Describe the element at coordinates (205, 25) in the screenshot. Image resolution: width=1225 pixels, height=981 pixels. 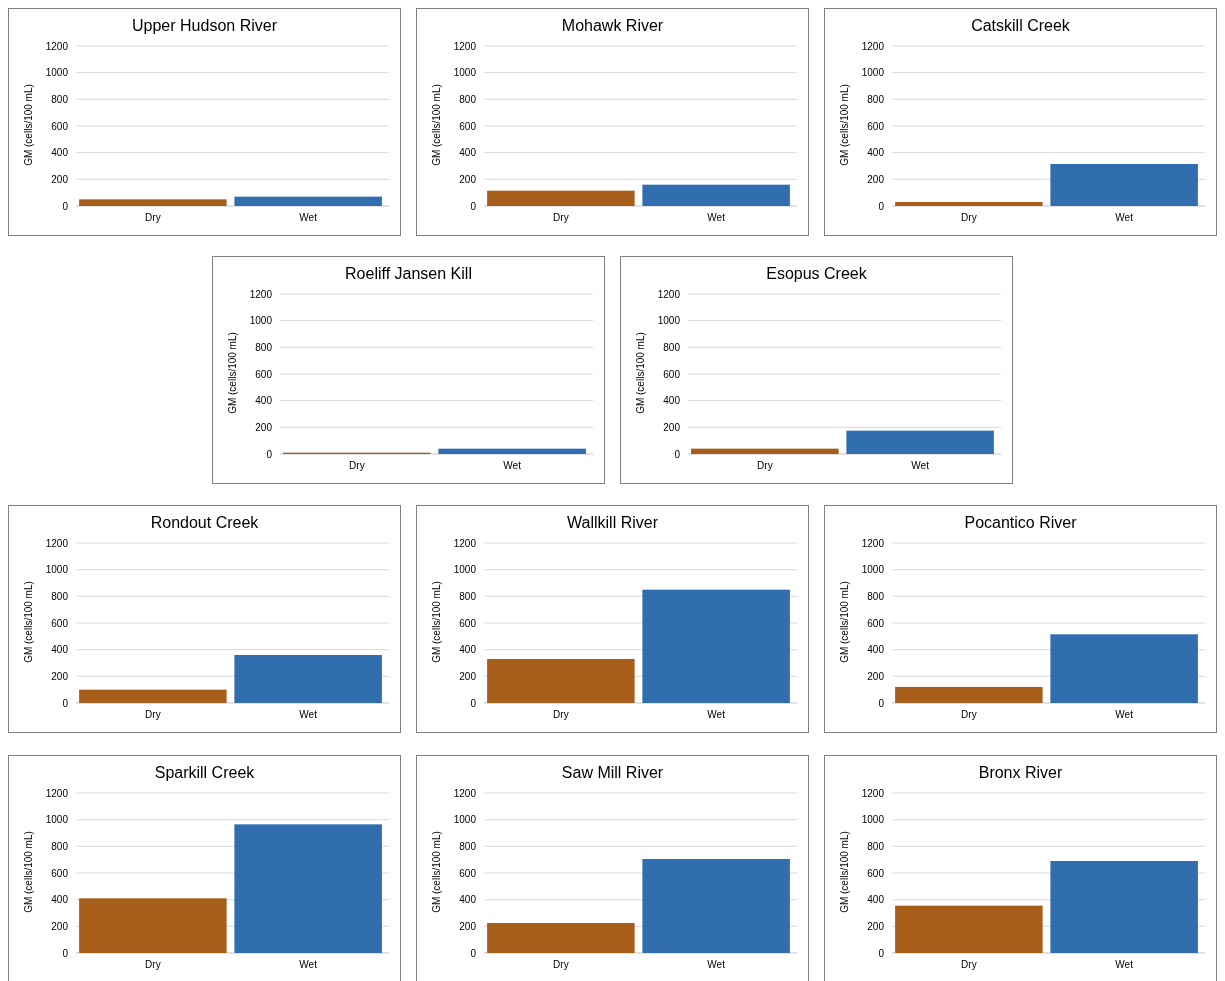
I see `chart-title: Upper Hudson River` at that location.